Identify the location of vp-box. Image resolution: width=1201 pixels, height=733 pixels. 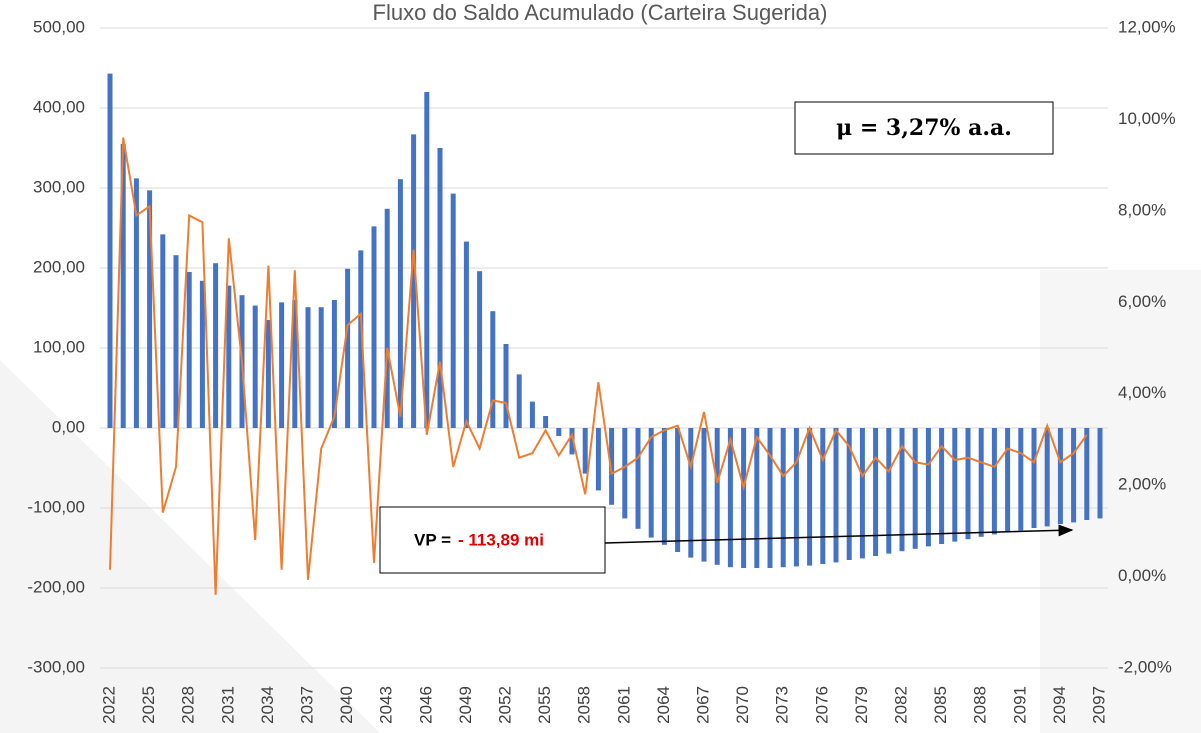
(492, 540).